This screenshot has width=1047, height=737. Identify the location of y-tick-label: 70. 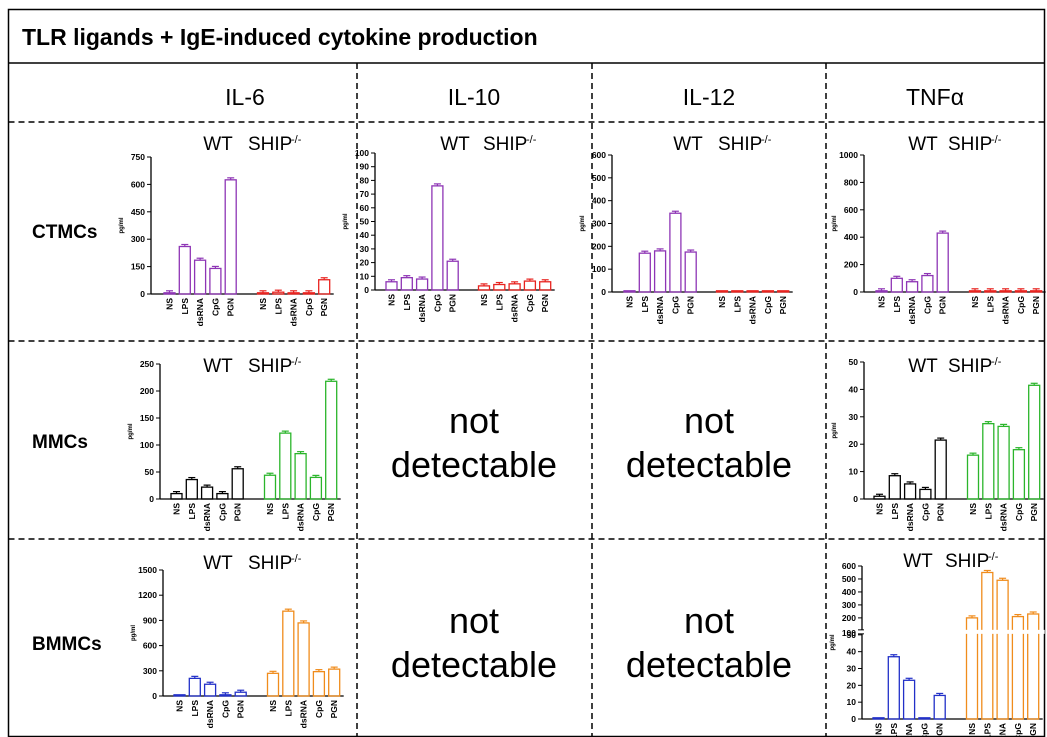
(365, 194).